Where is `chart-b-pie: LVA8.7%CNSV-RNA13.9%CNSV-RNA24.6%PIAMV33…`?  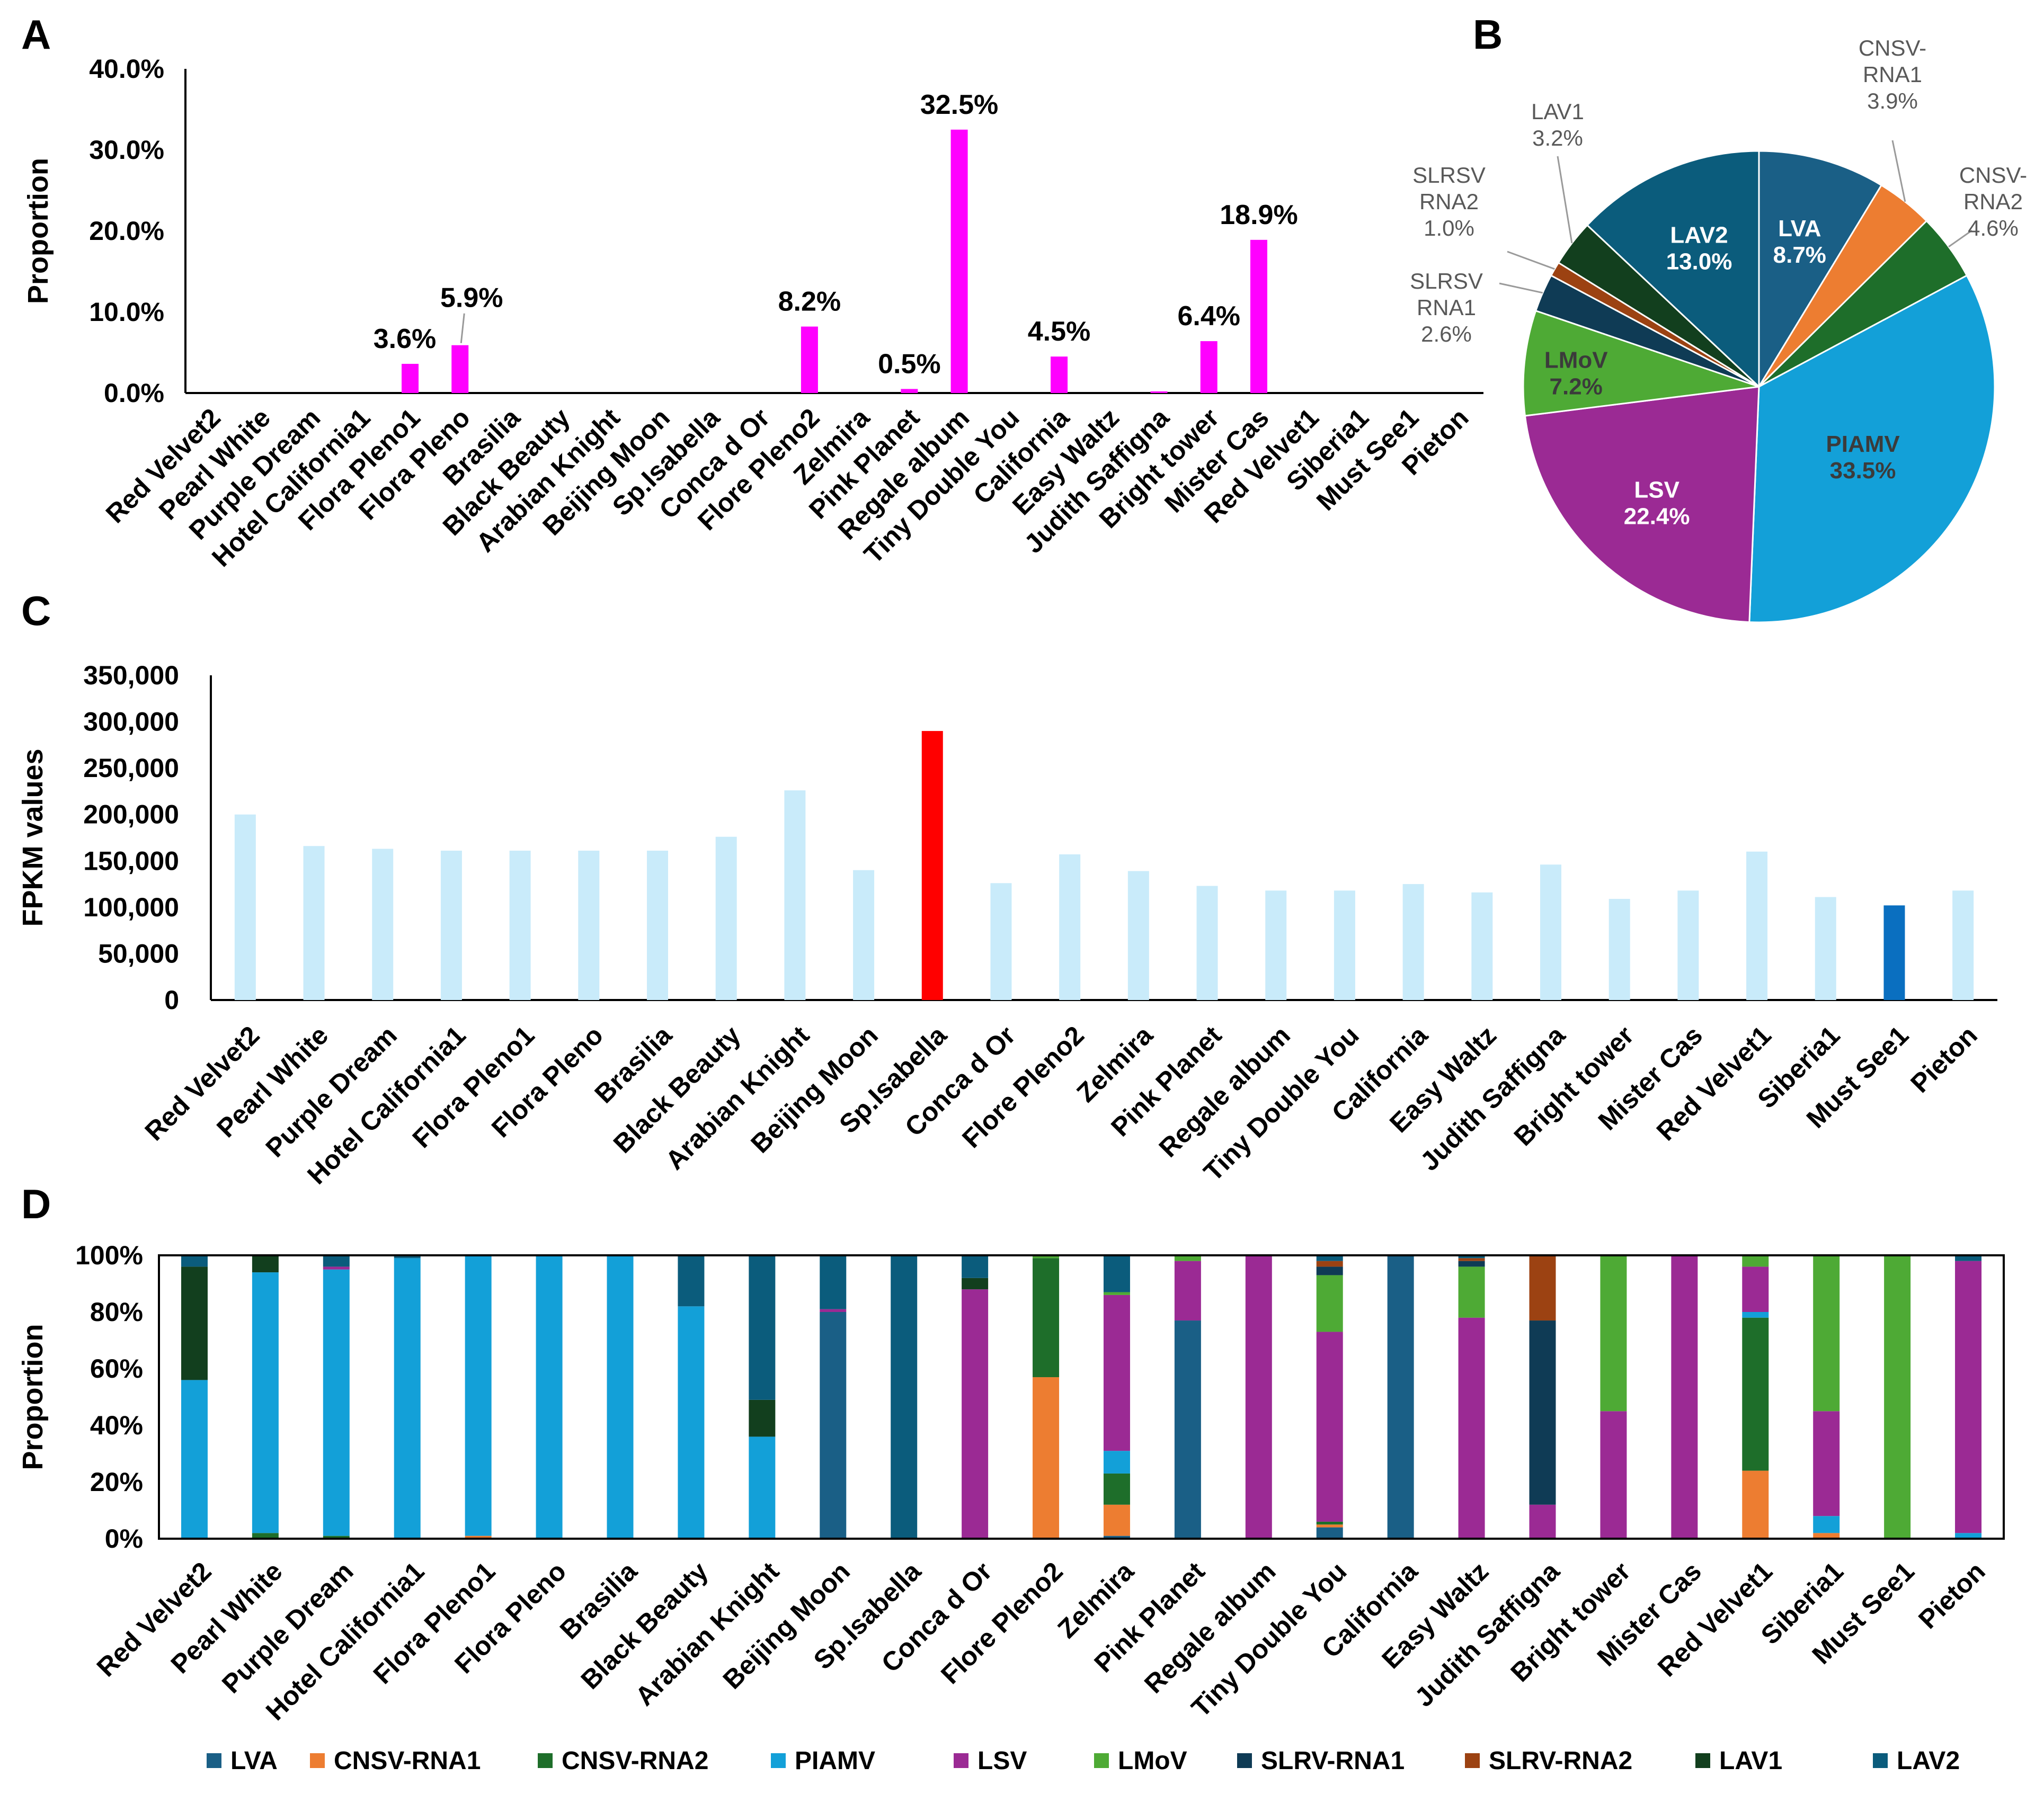 chart-b-pie: LVA8.7%CNSV-RNA13.9%CNSV-RNA24.6%PIAMV33… is located at coordinates (1718, 329).